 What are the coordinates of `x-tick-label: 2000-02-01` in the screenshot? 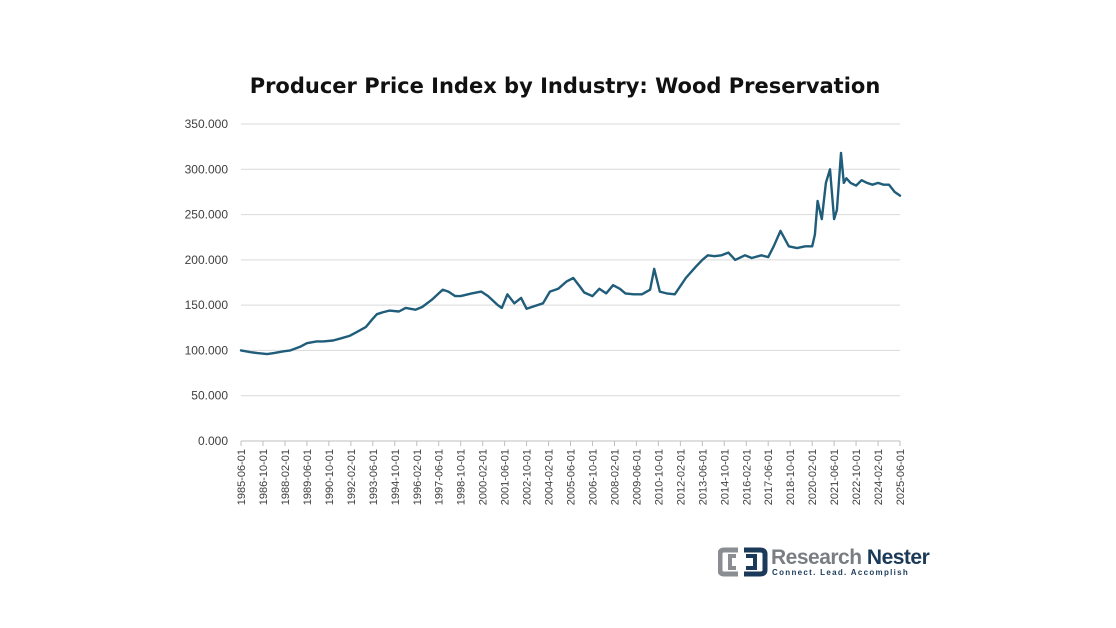 It's located at (484, 477).